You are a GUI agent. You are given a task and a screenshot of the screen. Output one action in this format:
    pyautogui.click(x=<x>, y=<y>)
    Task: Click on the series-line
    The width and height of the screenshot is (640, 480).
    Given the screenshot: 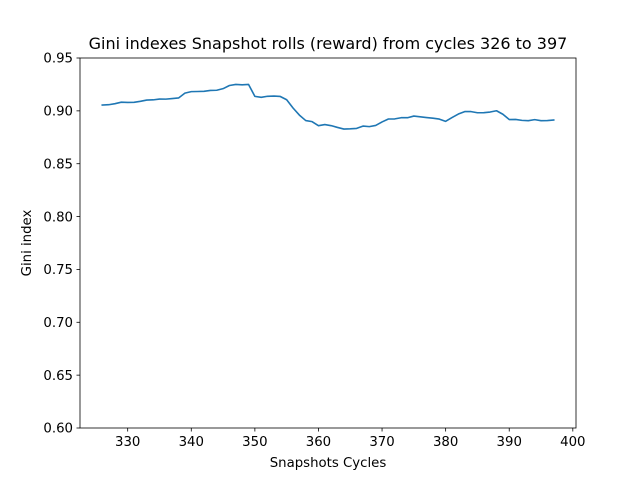 What is the action you would take?
    pyautogui.click(x=328, y=106)
    